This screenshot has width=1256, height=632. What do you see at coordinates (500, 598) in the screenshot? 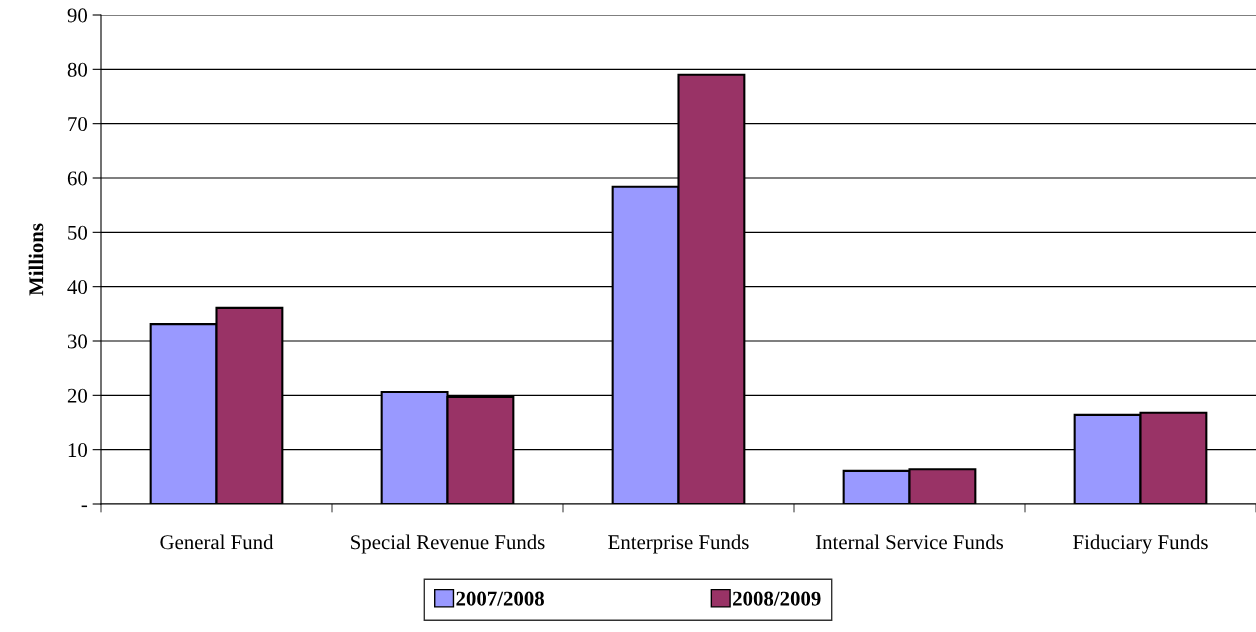
I see `legend-label: 2007/2008` at bounding box center [500, 598].